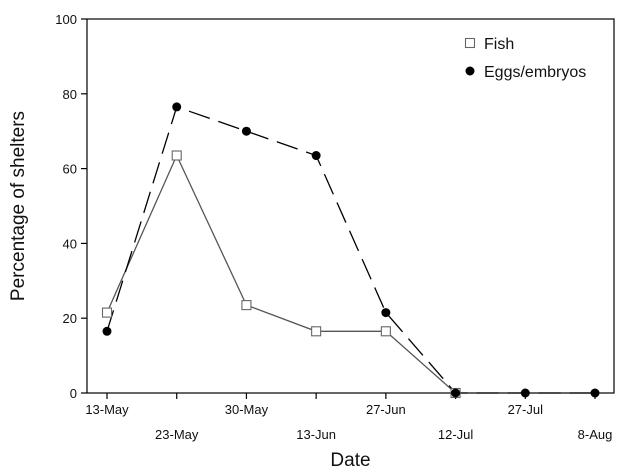 This screenshot has height=472, width=626. What do you see at coordinates (526, 409) in the screenshot?
I see `x-tick-label: 27-Jul` at bounding box center [526, 409].